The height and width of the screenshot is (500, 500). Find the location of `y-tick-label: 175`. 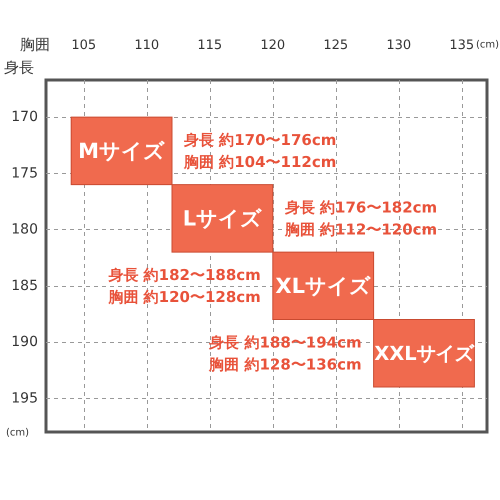

y-tick-label: 175 is located at coordinates (24, 173).